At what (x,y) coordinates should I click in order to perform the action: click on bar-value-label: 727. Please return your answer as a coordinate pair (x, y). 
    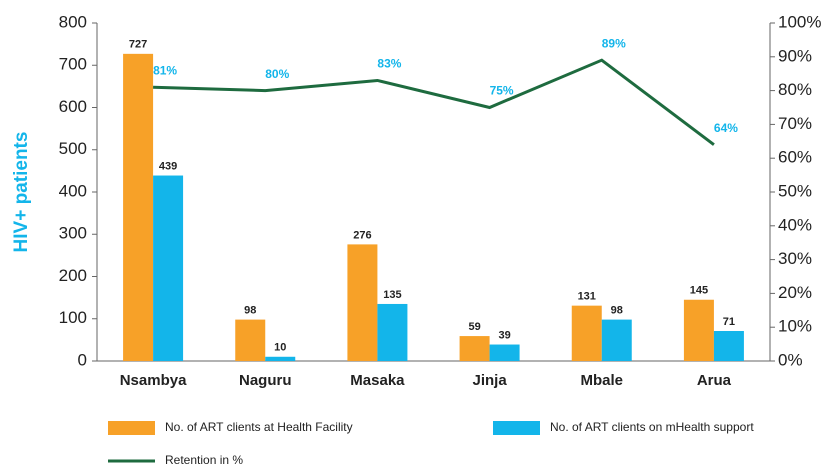
    Looking at the image, I should click on (138, 45).